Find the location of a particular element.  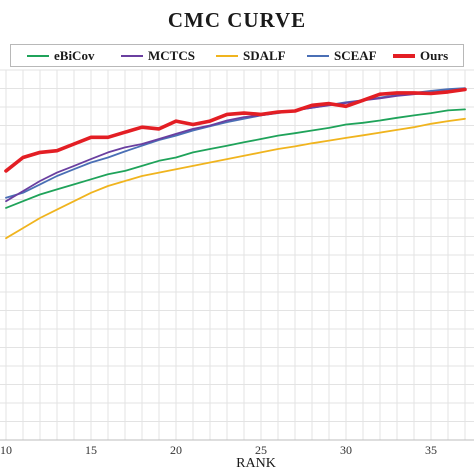

legend-swatch-ebicov is located at coordinates (38, 56).